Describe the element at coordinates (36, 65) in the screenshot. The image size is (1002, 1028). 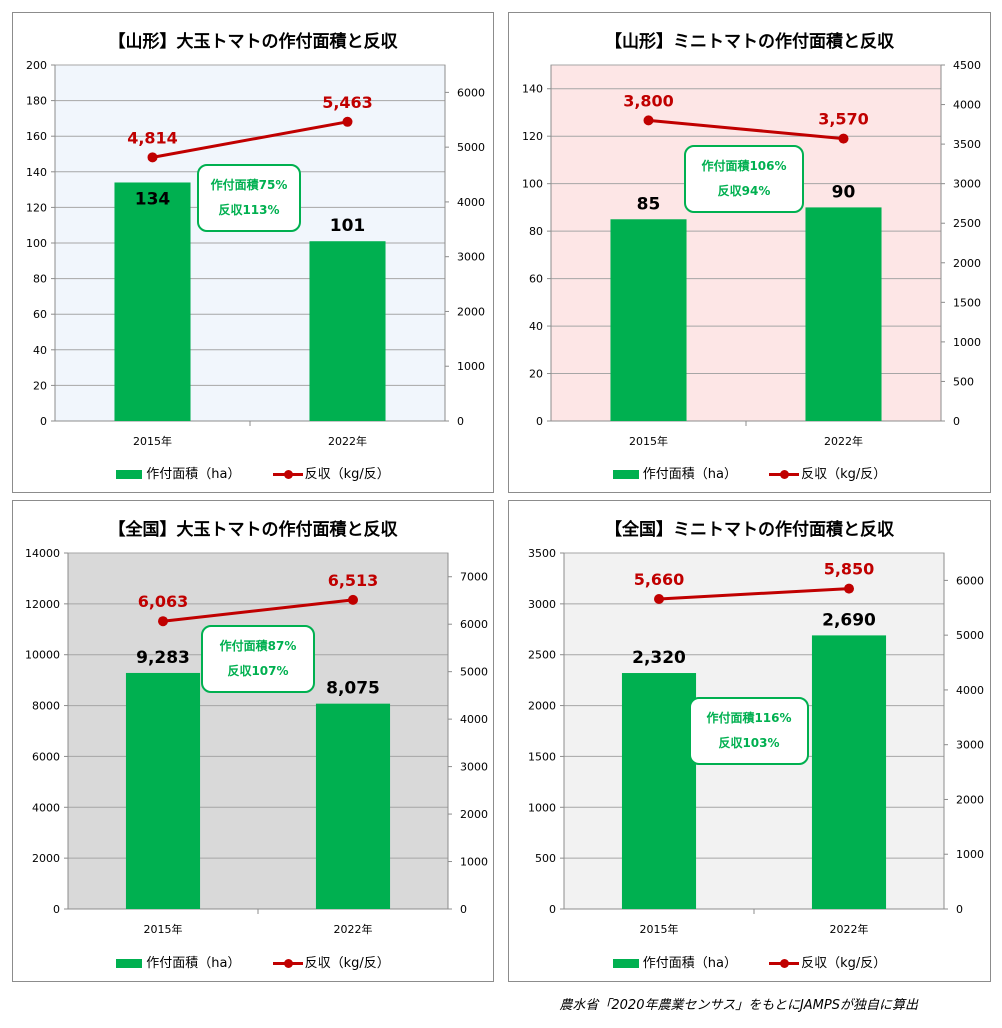
I see `left-tick-label: 200` at that location.